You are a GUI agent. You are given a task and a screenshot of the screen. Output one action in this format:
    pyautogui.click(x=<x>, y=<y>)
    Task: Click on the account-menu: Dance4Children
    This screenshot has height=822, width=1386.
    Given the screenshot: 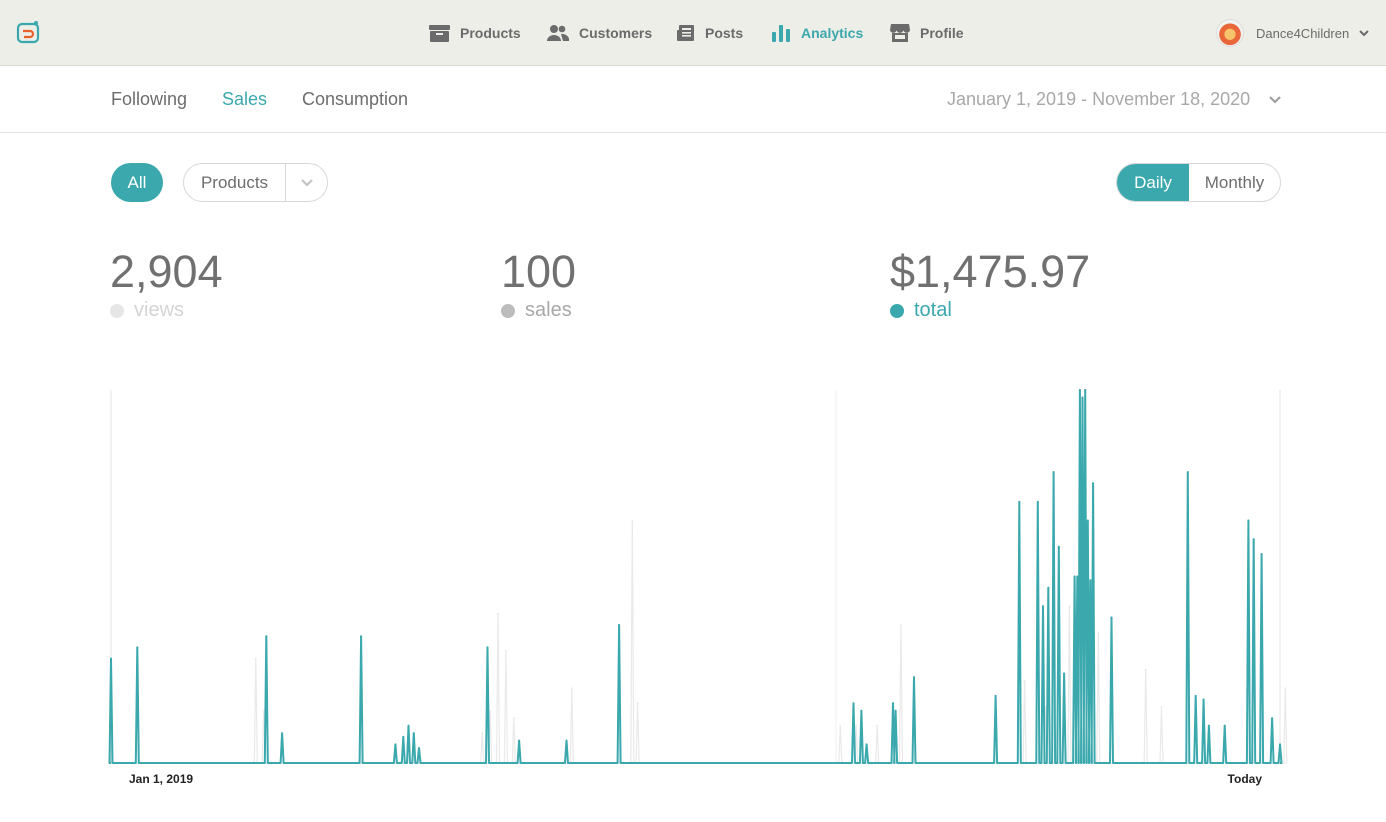 What is the action you would take?
    pyautogui.click(x=1292, y=33)
    